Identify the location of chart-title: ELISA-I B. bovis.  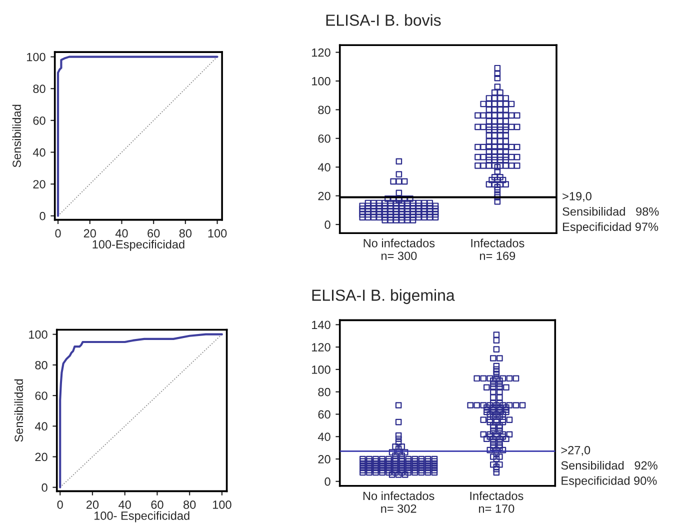
(383, 20).